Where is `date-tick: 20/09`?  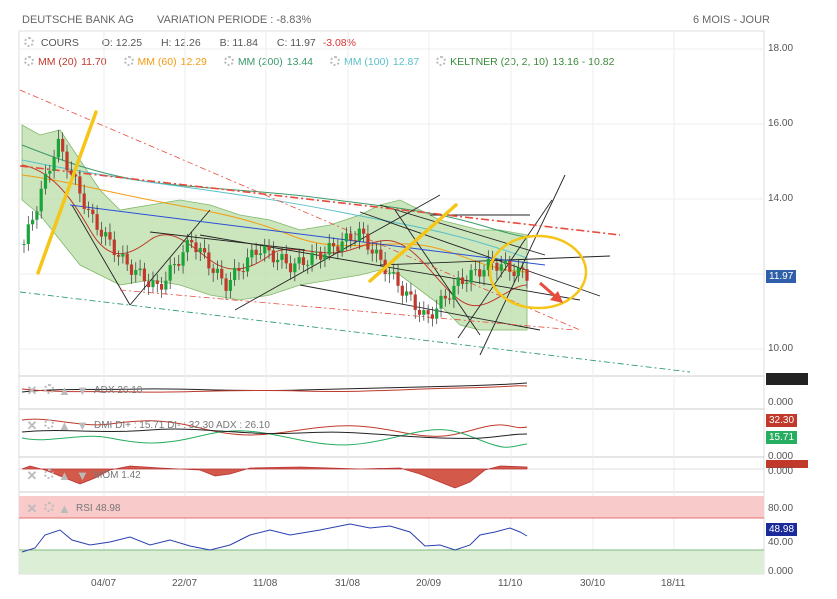 date-tick: 20/09 is located at coordinates (429, 583).